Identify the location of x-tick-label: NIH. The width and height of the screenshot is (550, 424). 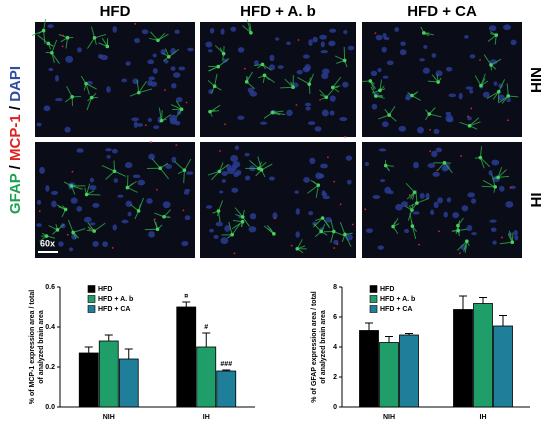
(389, 417).